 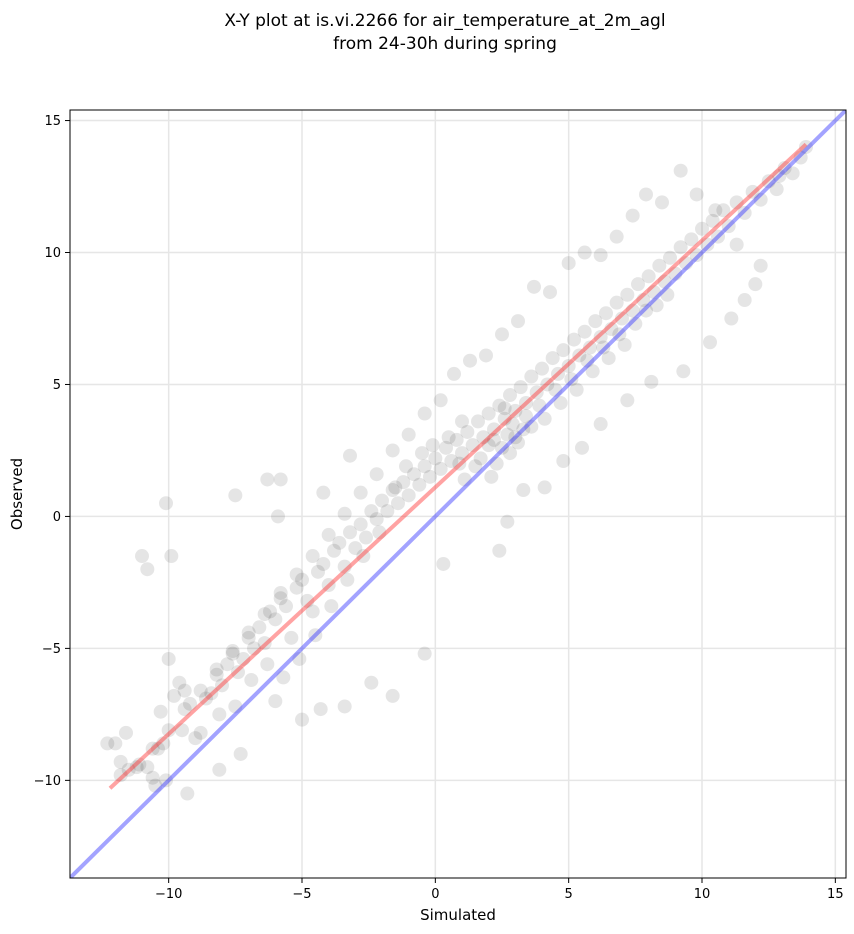 What do you see at coordinates (168, 894) in the screenshot?
I see `x-tick-label: −10` at bounding box center [168, 894].